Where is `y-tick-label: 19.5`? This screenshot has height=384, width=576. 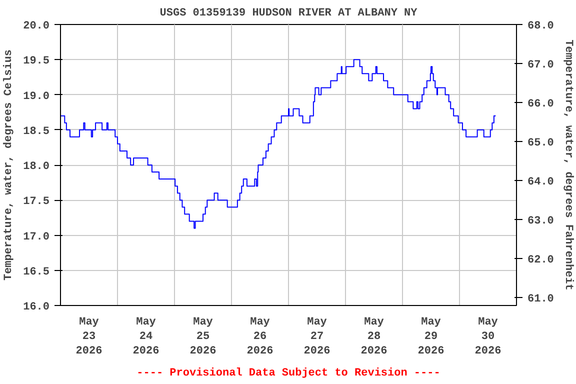
y-tick-label: 19.5 is located at coordinates (36, 62).